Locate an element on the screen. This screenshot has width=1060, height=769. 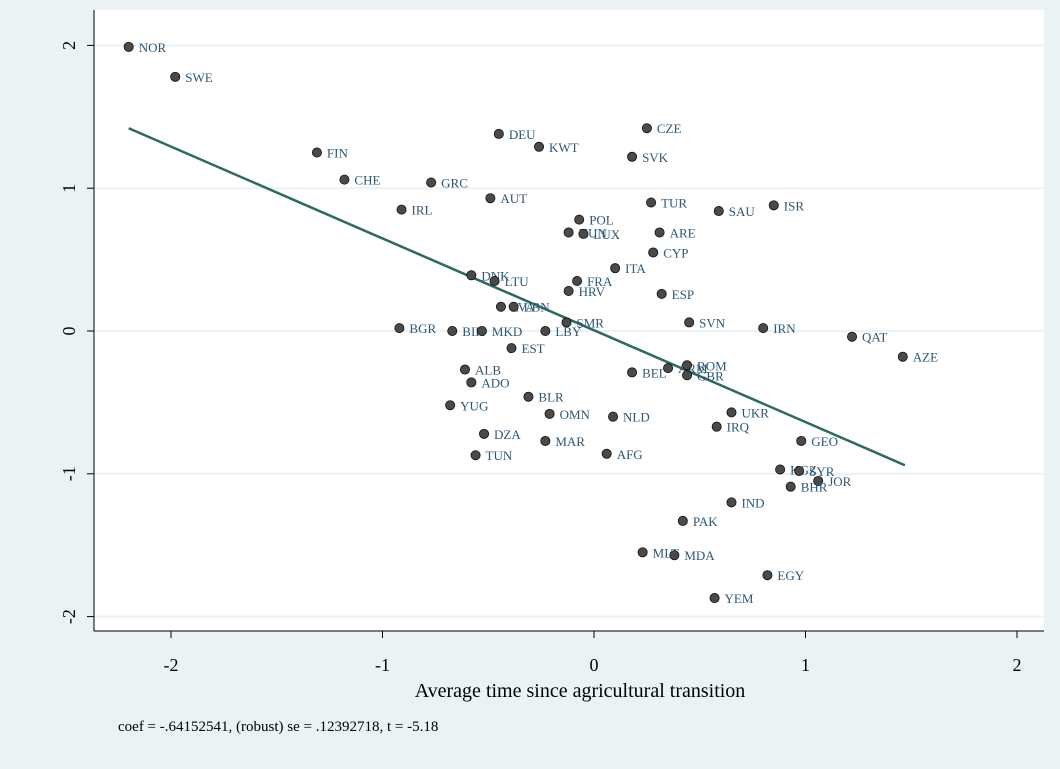
data-point-label: ITA is located at coordinates (635, 268).